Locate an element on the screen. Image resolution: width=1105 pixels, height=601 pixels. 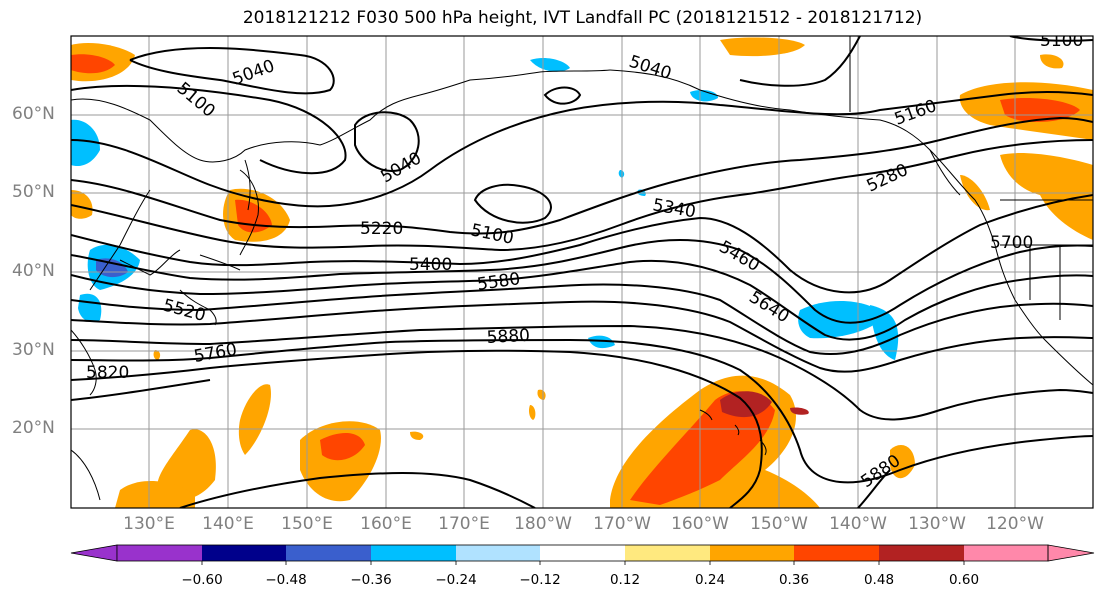
lon-label: 140°W is located at coordinates (858, 524).